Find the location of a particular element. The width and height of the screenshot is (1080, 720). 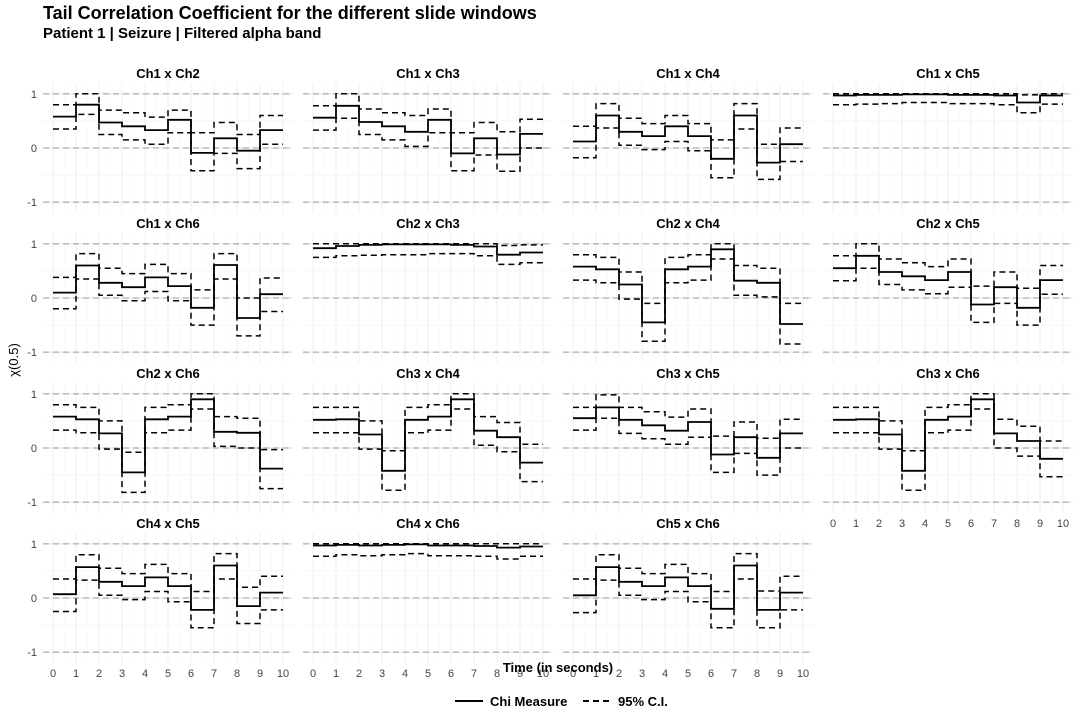

panel-title: Ch2 x Ch4 is located at coordinates (688, 223).